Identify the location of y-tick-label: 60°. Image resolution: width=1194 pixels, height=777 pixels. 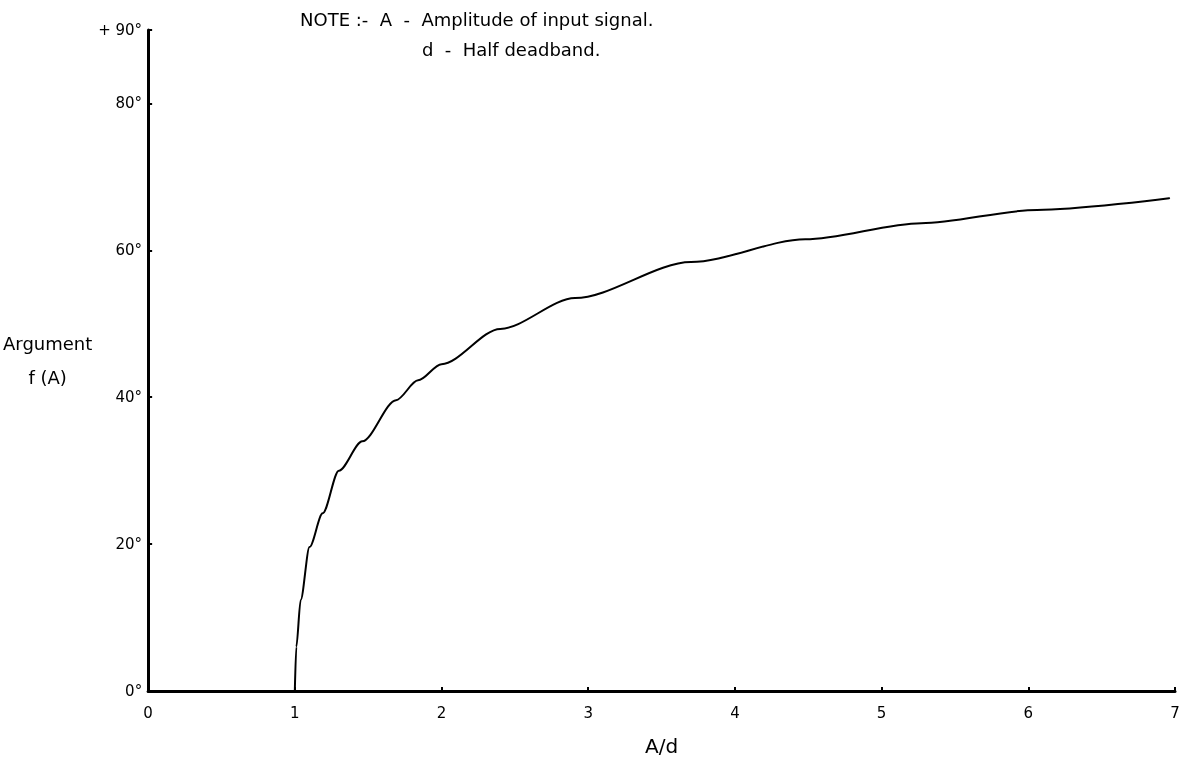
(129, 250).